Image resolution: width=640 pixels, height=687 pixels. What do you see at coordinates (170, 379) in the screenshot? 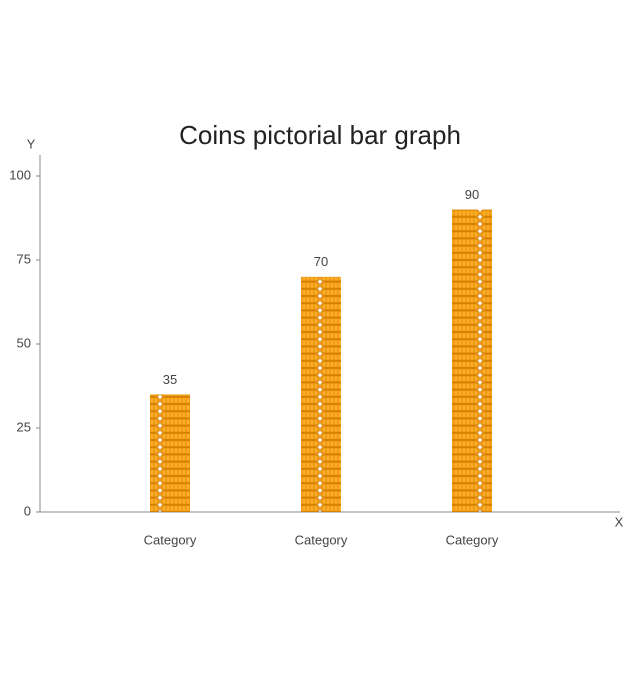
I see `value-label: 35` at bounding box center [170, 379].